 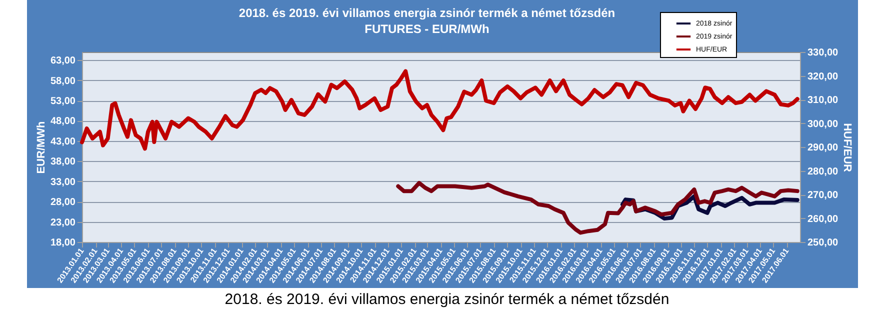 I want to click on y2-tick-label: 320,00, so click(x=823, y=76).